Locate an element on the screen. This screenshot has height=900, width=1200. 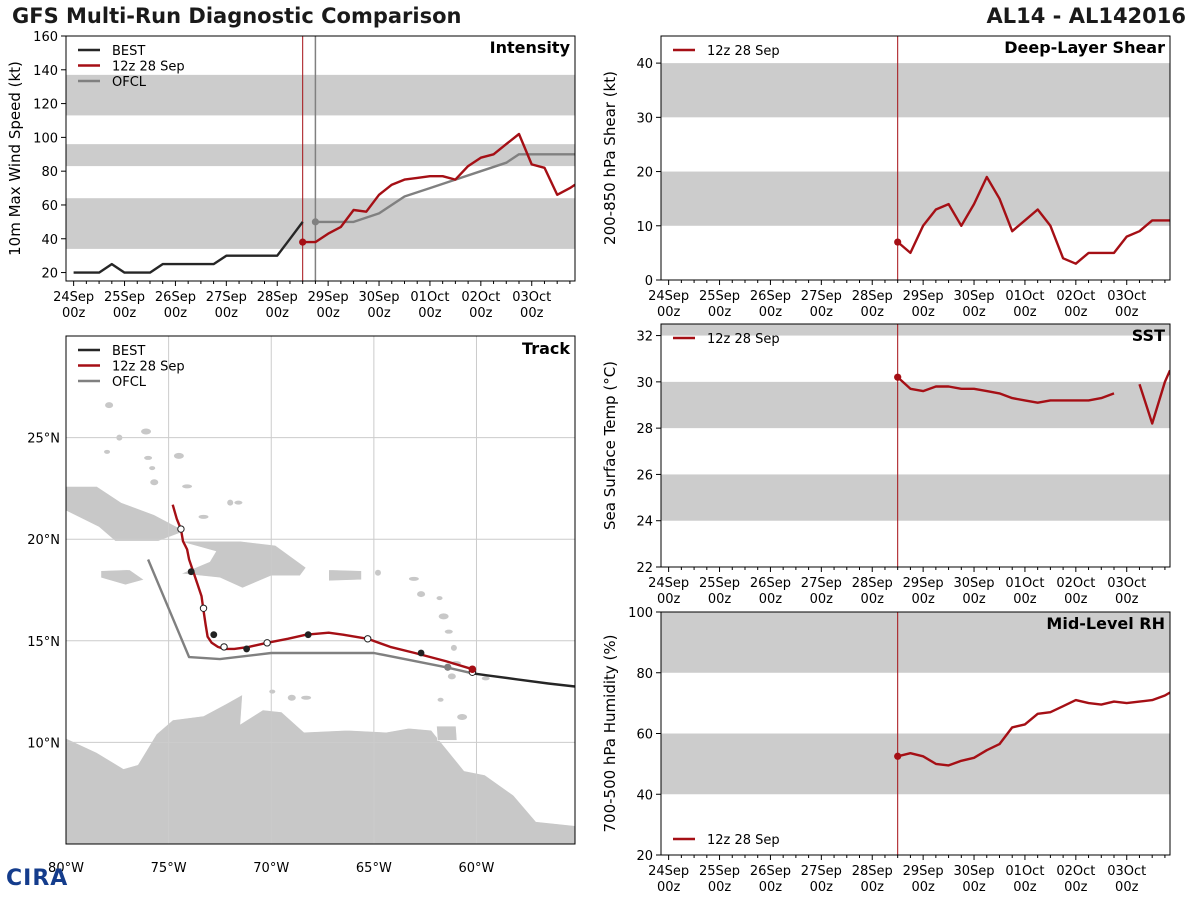
lat-tick-label: 25°N is located at coordinates (43, 439).